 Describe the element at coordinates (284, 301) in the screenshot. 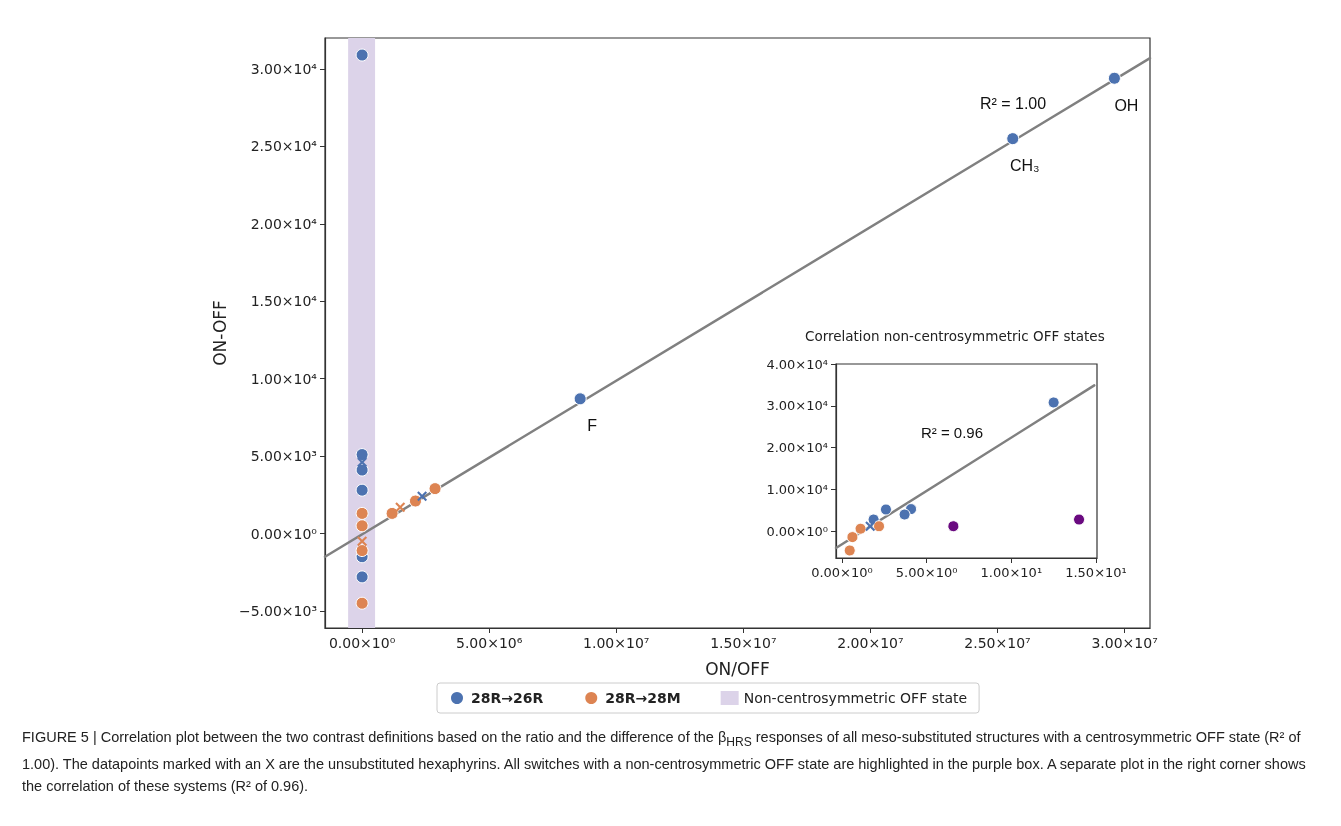

I see `y-tick-label: 1.50×10⁴` at that location.